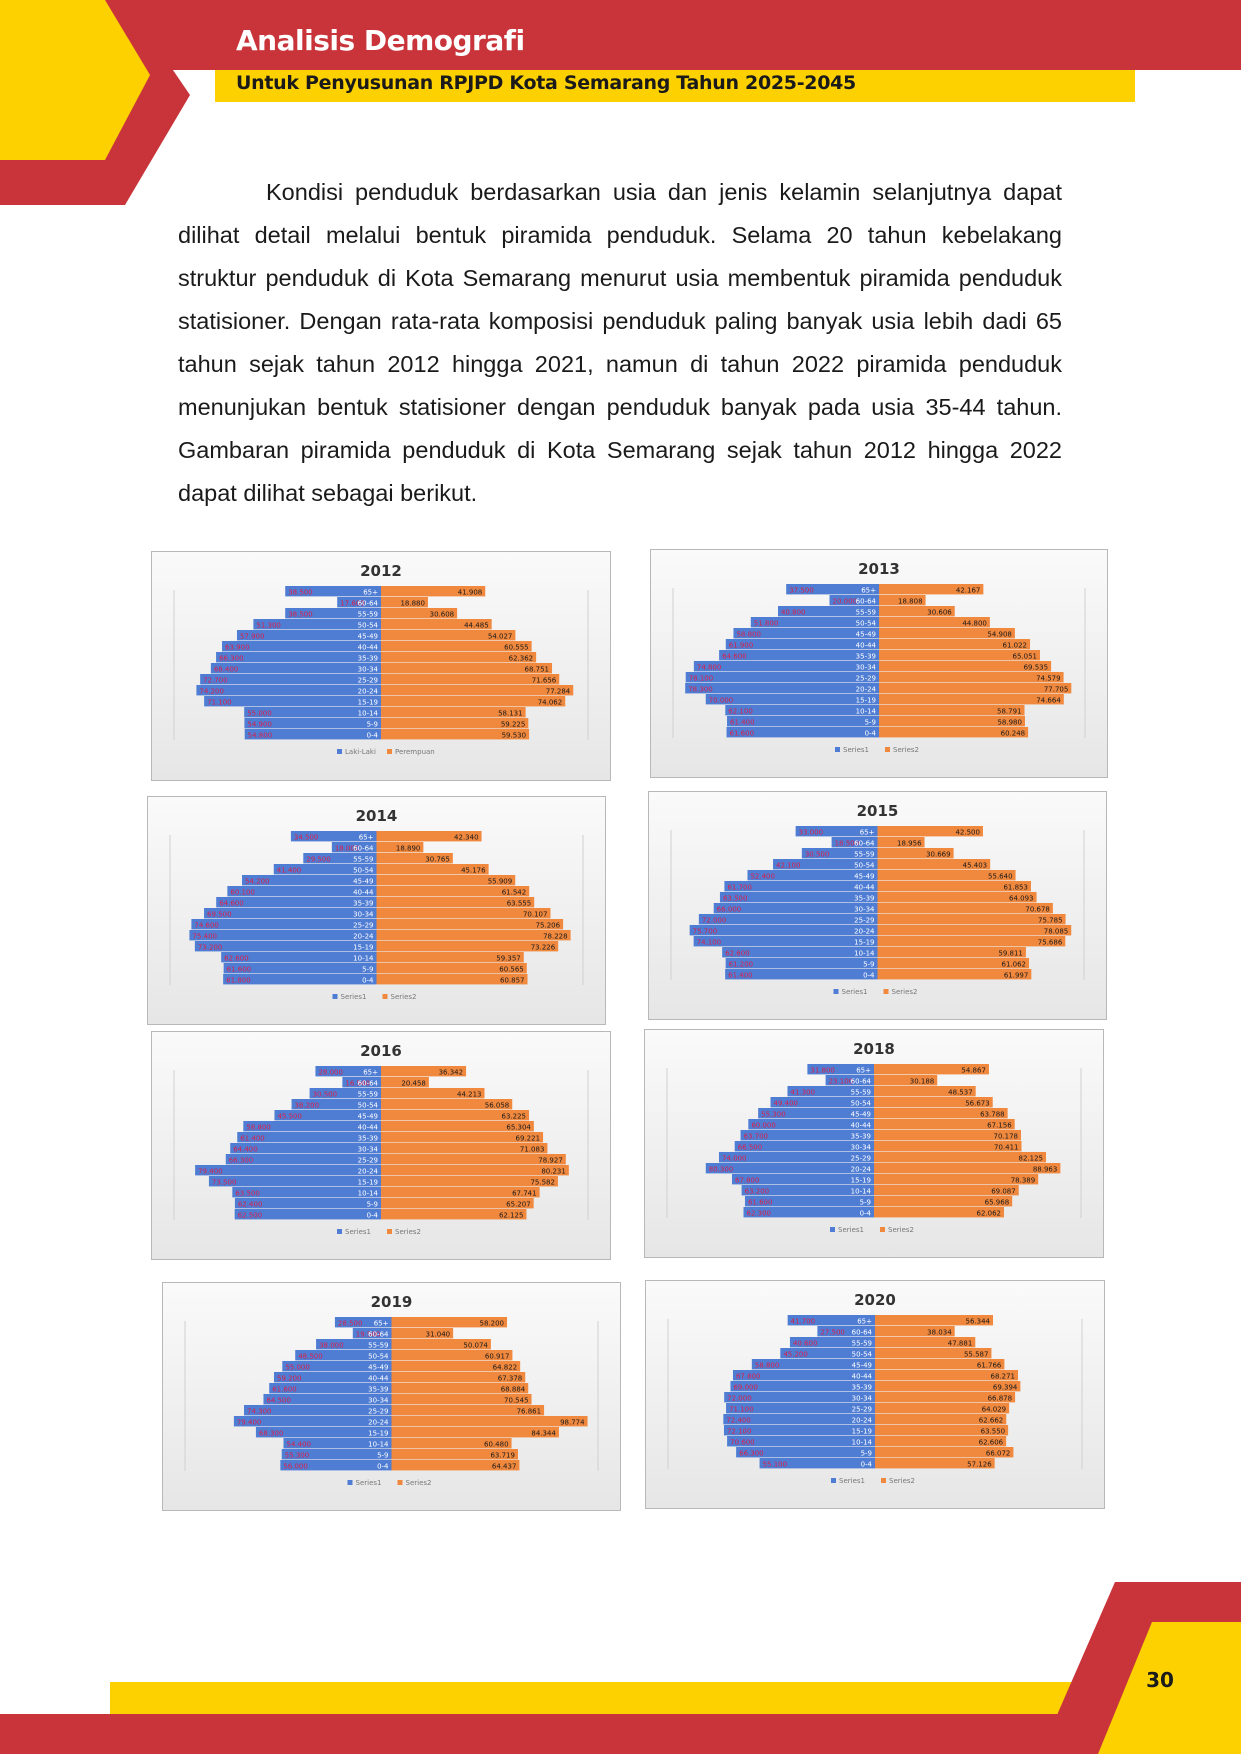  What do you see at coordinates (278, 1400) in the screenshot?
I see `data-label-male: 64.500` at bounding box center [278, 1400].